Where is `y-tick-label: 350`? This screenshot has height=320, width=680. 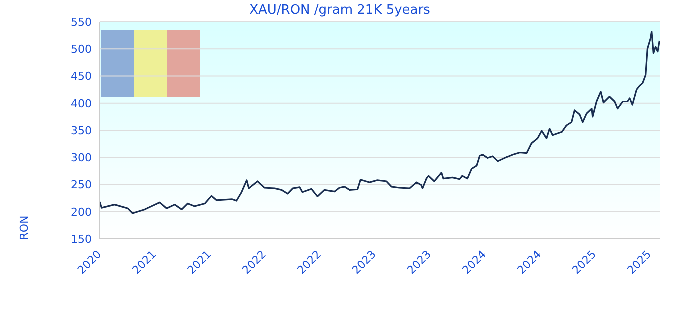
y-tick-label: 350 is located at coordinates (81, 131).